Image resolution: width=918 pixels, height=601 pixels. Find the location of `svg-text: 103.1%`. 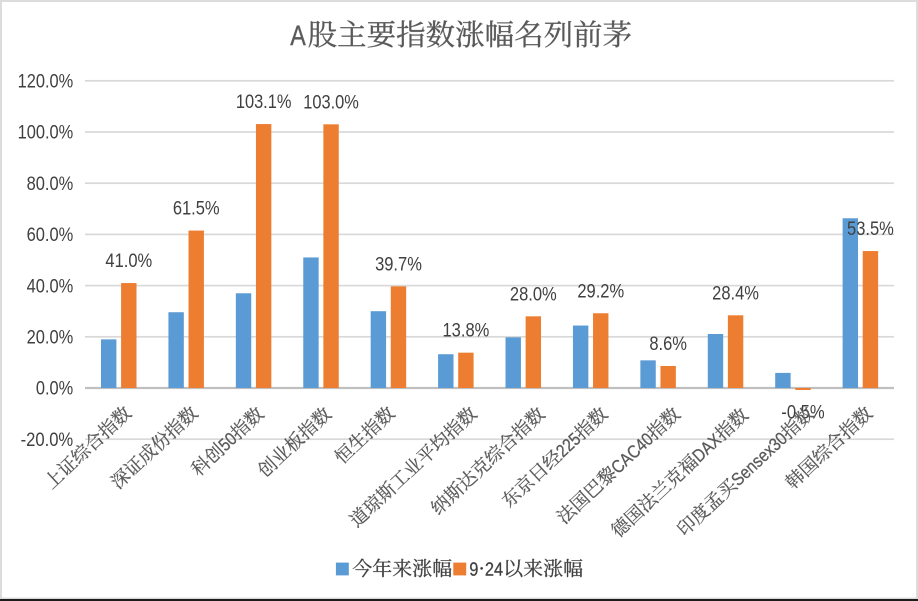

svg-text: 103.1% is located at coordinates (264, 102).